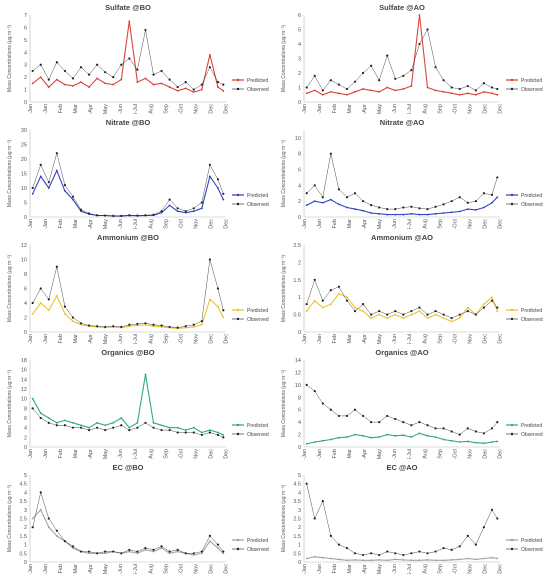 This screenshot has height=578, width=550. I want to click on legend-label-predicted: Predicted, so click(531, 81).